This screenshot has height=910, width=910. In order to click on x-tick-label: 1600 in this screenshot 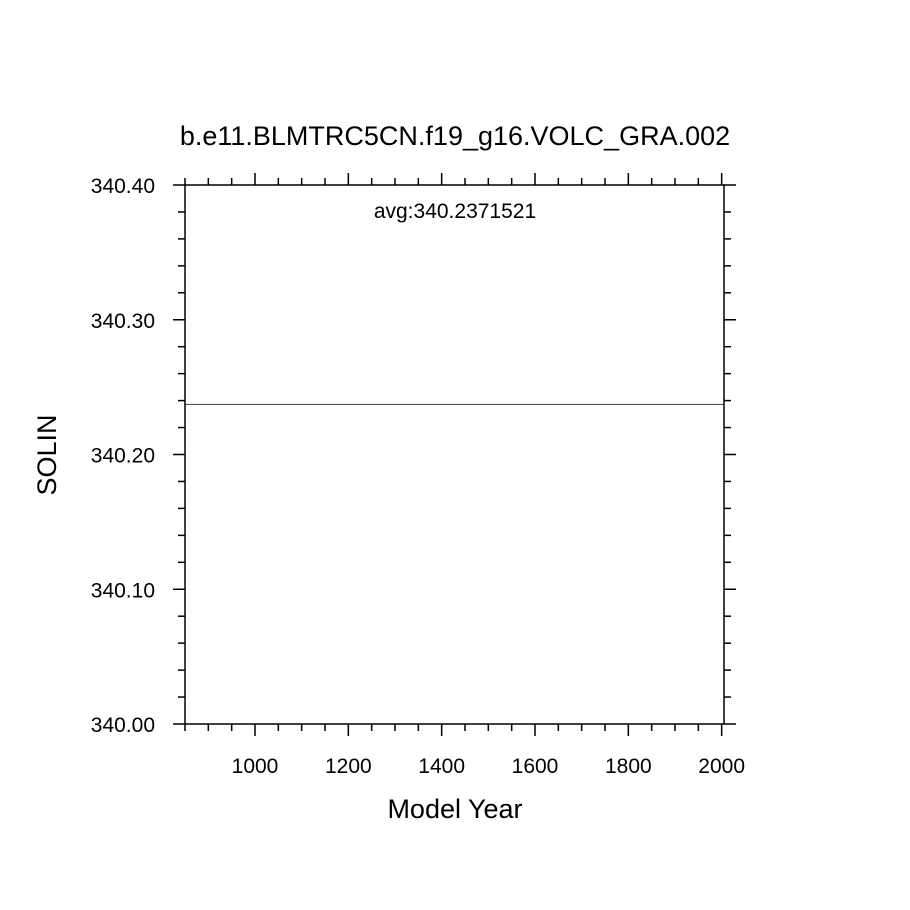, I will do `click(535, 766)`.